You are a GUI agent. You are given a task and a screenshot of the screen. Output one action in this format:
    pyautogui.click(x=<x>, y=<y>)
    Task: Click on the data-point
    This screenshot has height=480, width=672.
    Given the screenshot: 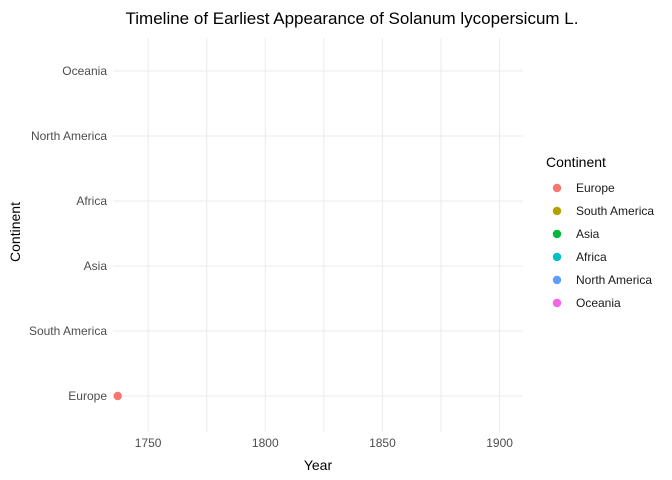 What is the action you would take?
    pyautogui.click(x=117, y=396)
    